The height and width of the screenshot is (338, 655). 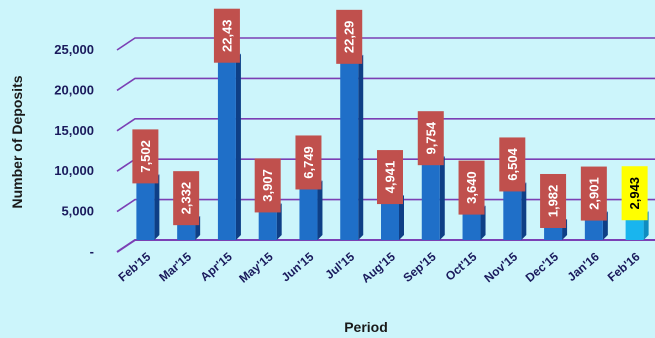 What do you see at coordinates (339, 265) in the screenshot?
I see `x-tick-label: Jul'15` at bounding box center [339, 265].